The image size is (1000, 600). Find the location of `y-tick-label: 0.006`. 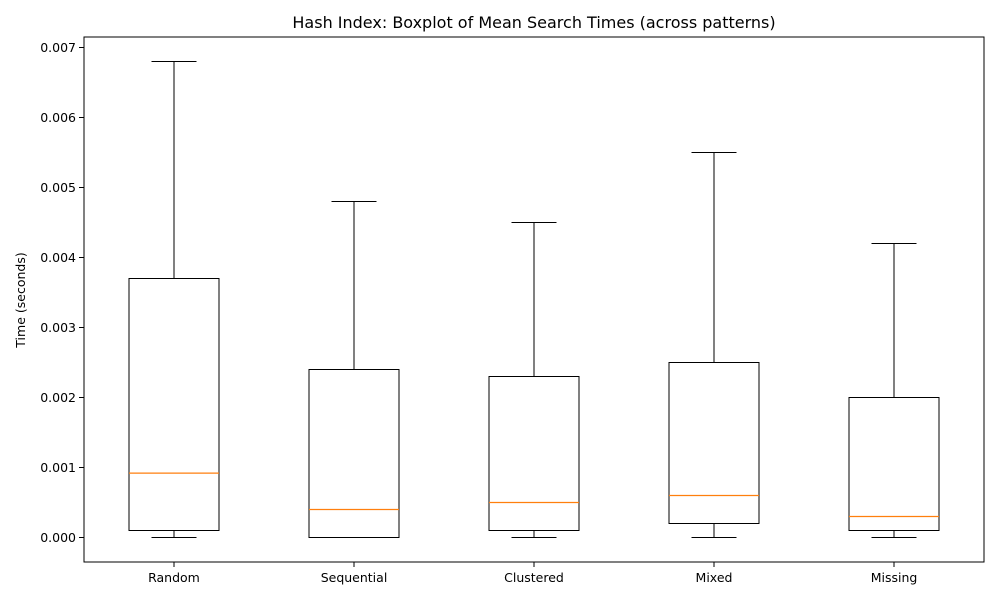

y-tick-label: 0.006 is located at coordinates (58, 117).